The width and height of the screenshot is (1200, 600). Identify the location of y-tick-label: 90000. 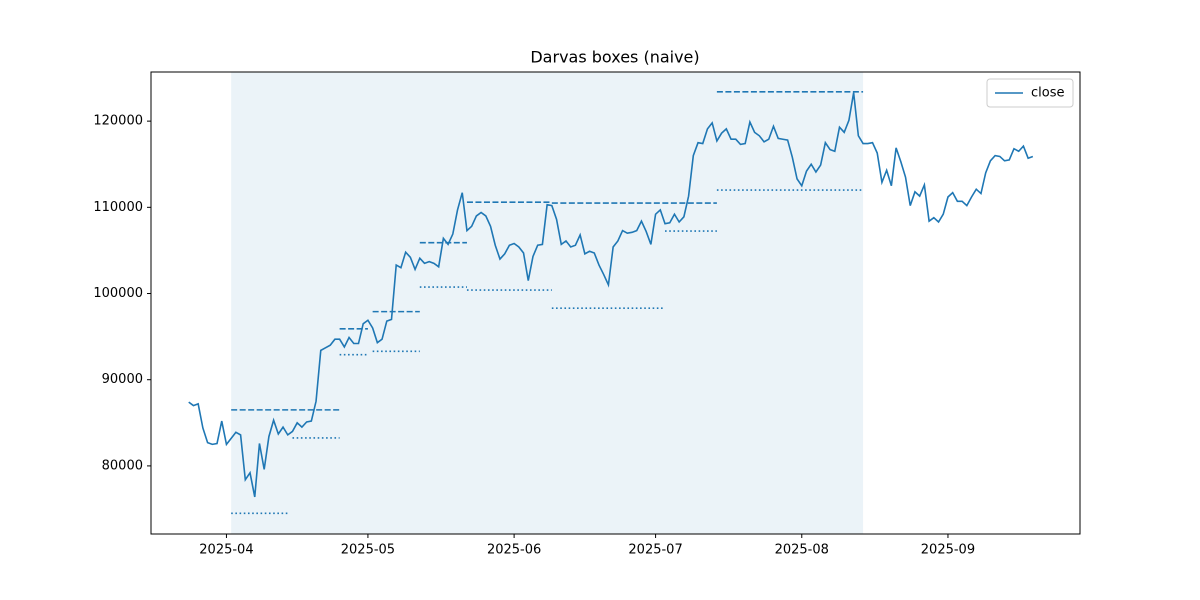
(122, 379).